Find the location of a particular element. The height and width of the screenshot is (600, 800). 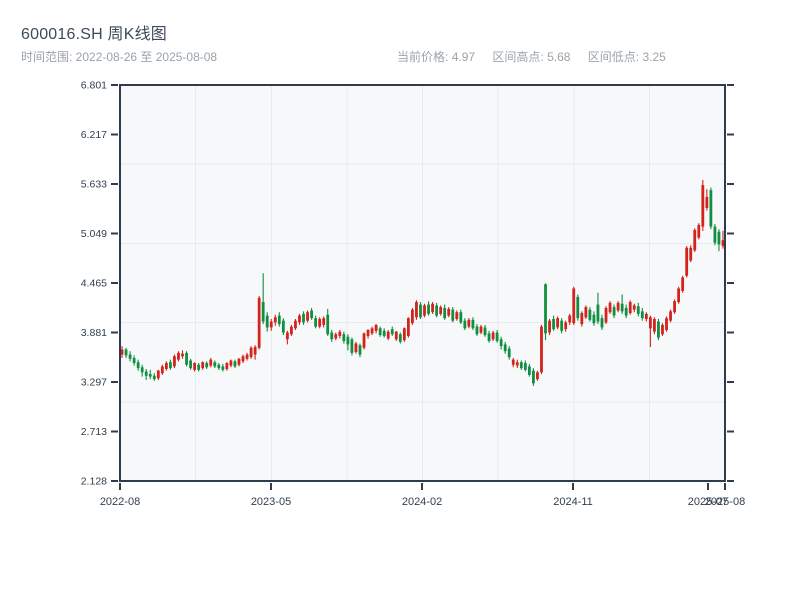

x-tick-label: 2022-08 is located at coordinates (120, 502).